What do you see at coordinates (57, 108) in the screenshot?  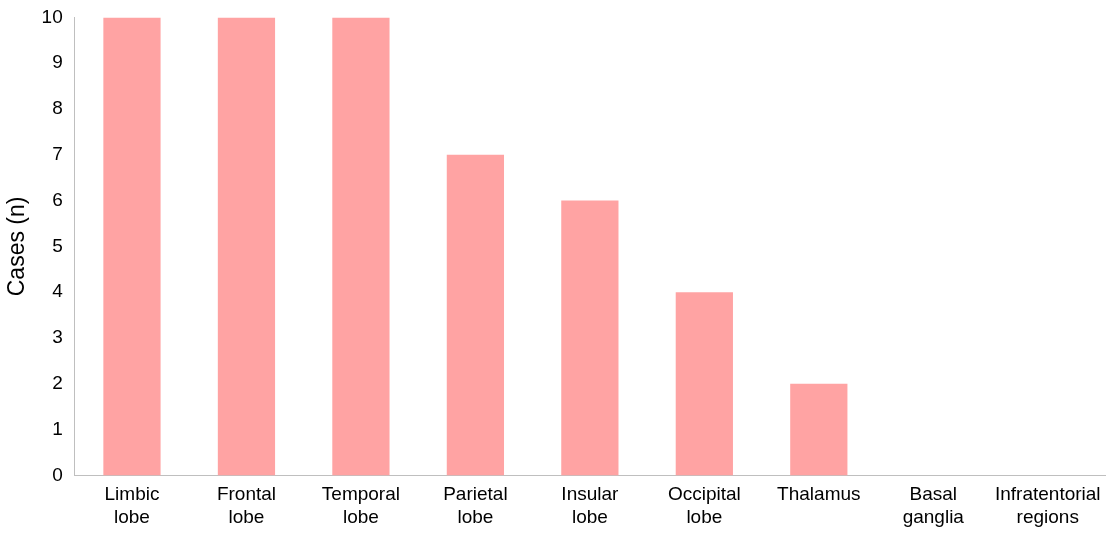 I see `y-tick-label: 8` at bounding box center [57, 108].